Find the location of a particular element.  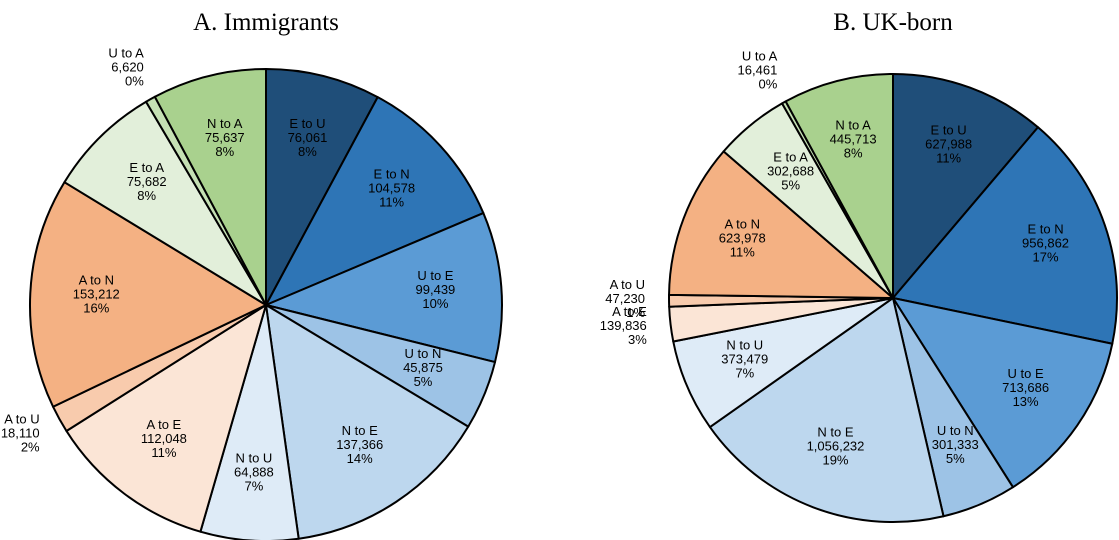

value-label: 104,578 is located at coordinates (391, 188).